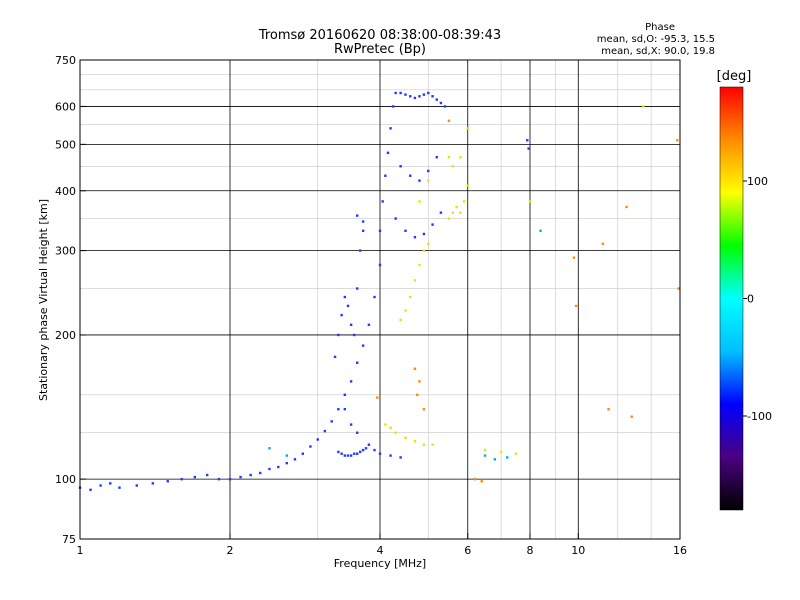 This screenshot has width=800, height=600. I want to click on colorbar-tick-label: 100, so click(757, 181).